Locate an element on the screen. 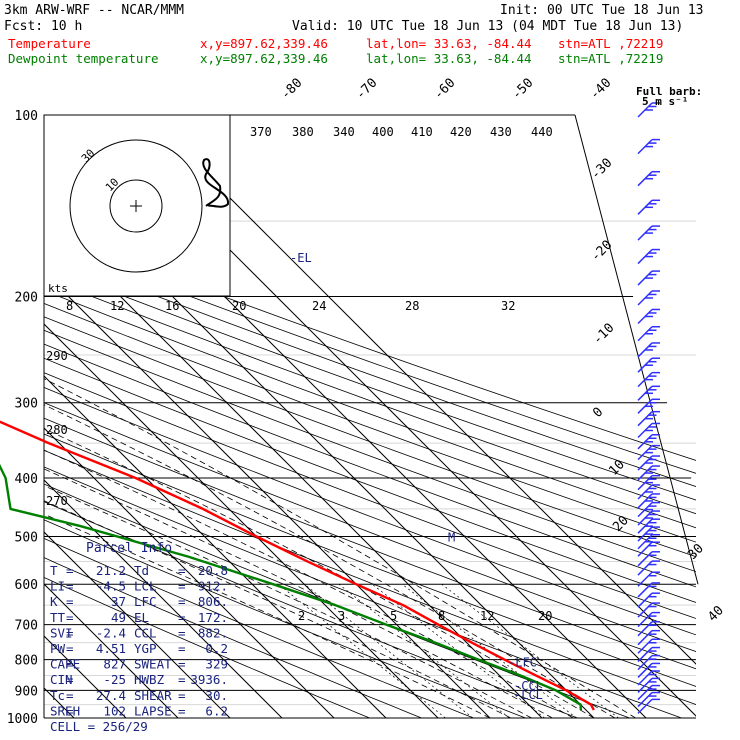 The width and height of the screenshot is (740, 740). parcel-value: 49 is located at coordinates (118, 617).